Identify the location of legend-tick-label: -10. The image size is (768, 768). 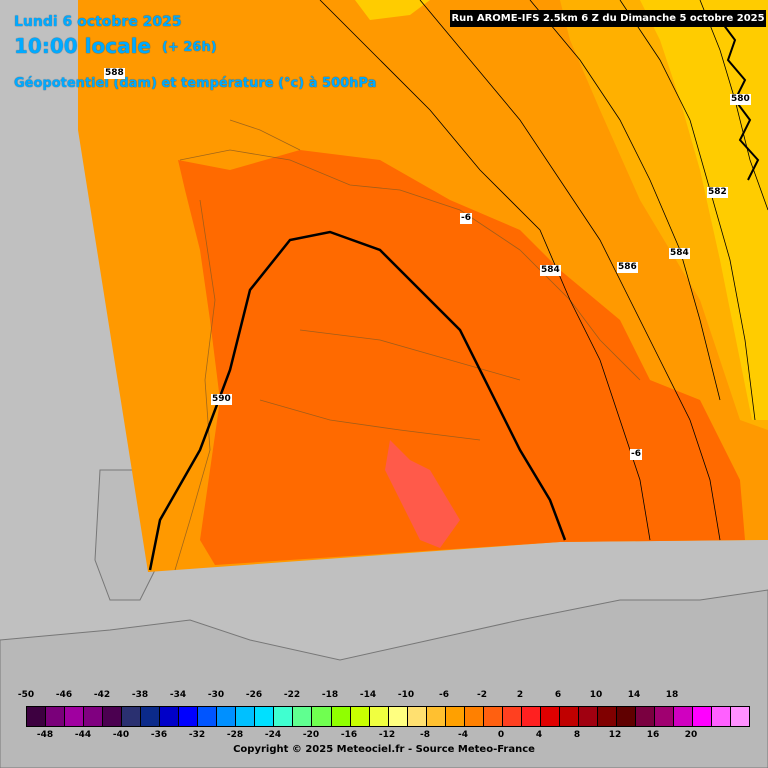
(406, 695).